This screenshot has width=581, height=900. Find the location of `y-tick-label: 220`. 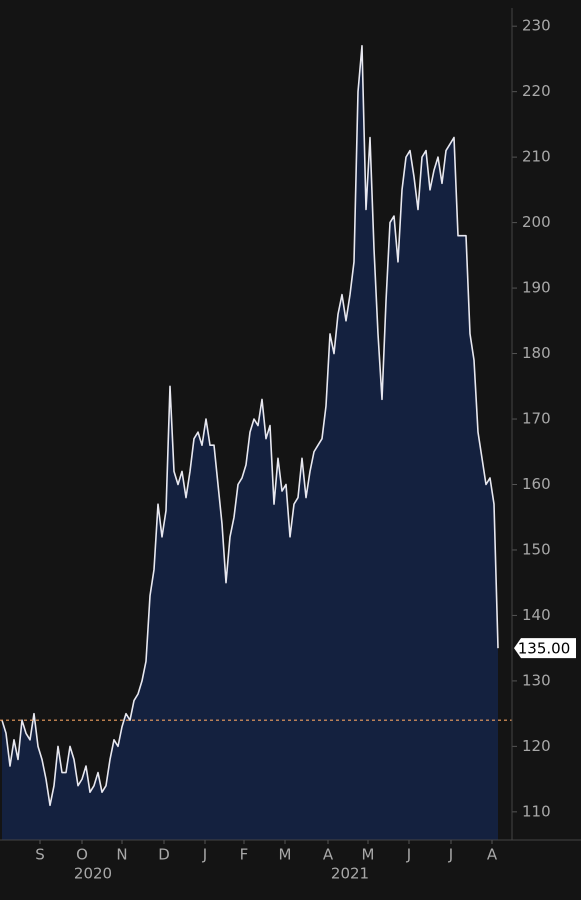

y-tick-label: 220 is located at coordinates (536, 91).